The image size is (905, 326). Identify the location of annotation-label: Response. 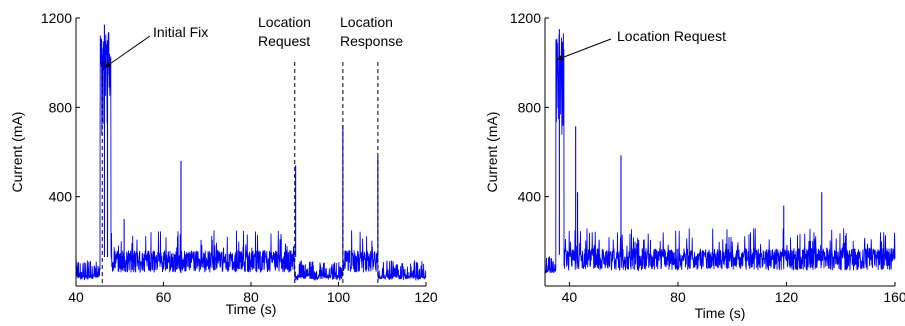
(371, 41).